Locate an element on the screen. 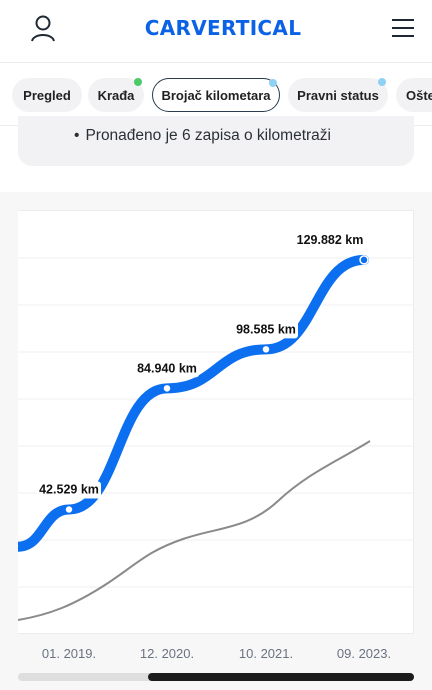 The height and width of the screenshot is (690, 432). tab-label: Krađa is located at coordinates (116, 95).